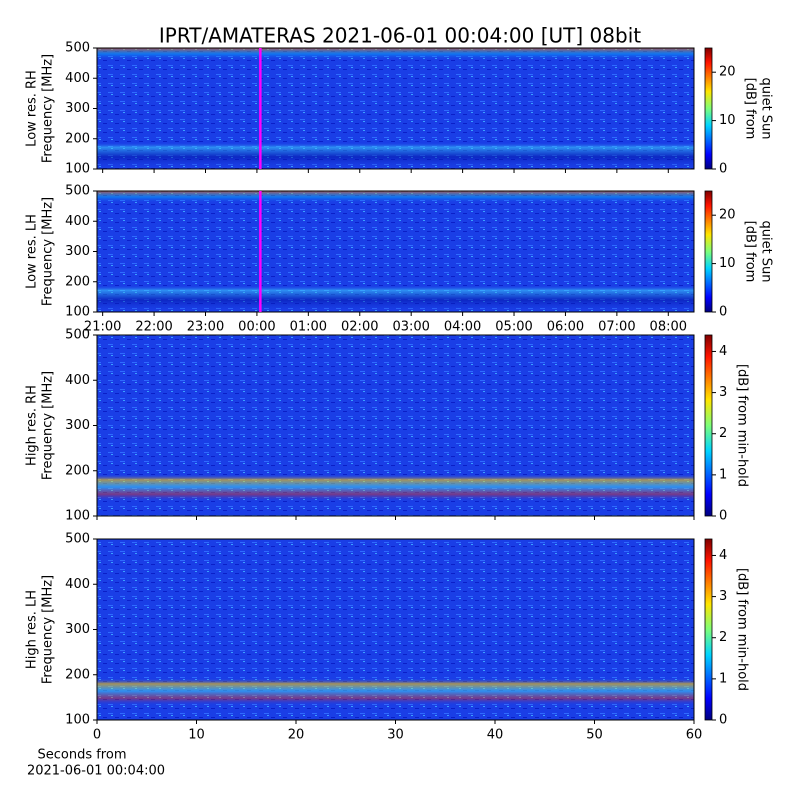  I want to click on x-tick-label: 02:00, so click(359, 327).